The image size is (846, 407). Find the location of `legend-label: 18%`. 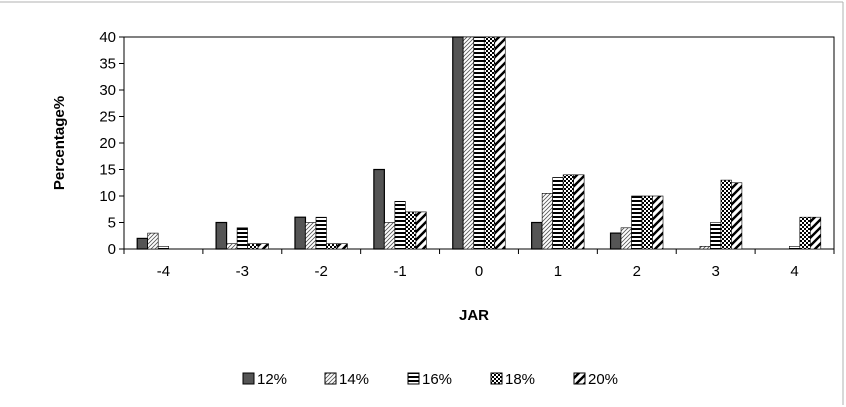

legend-label: 18% is located at coordinates (520, 379).